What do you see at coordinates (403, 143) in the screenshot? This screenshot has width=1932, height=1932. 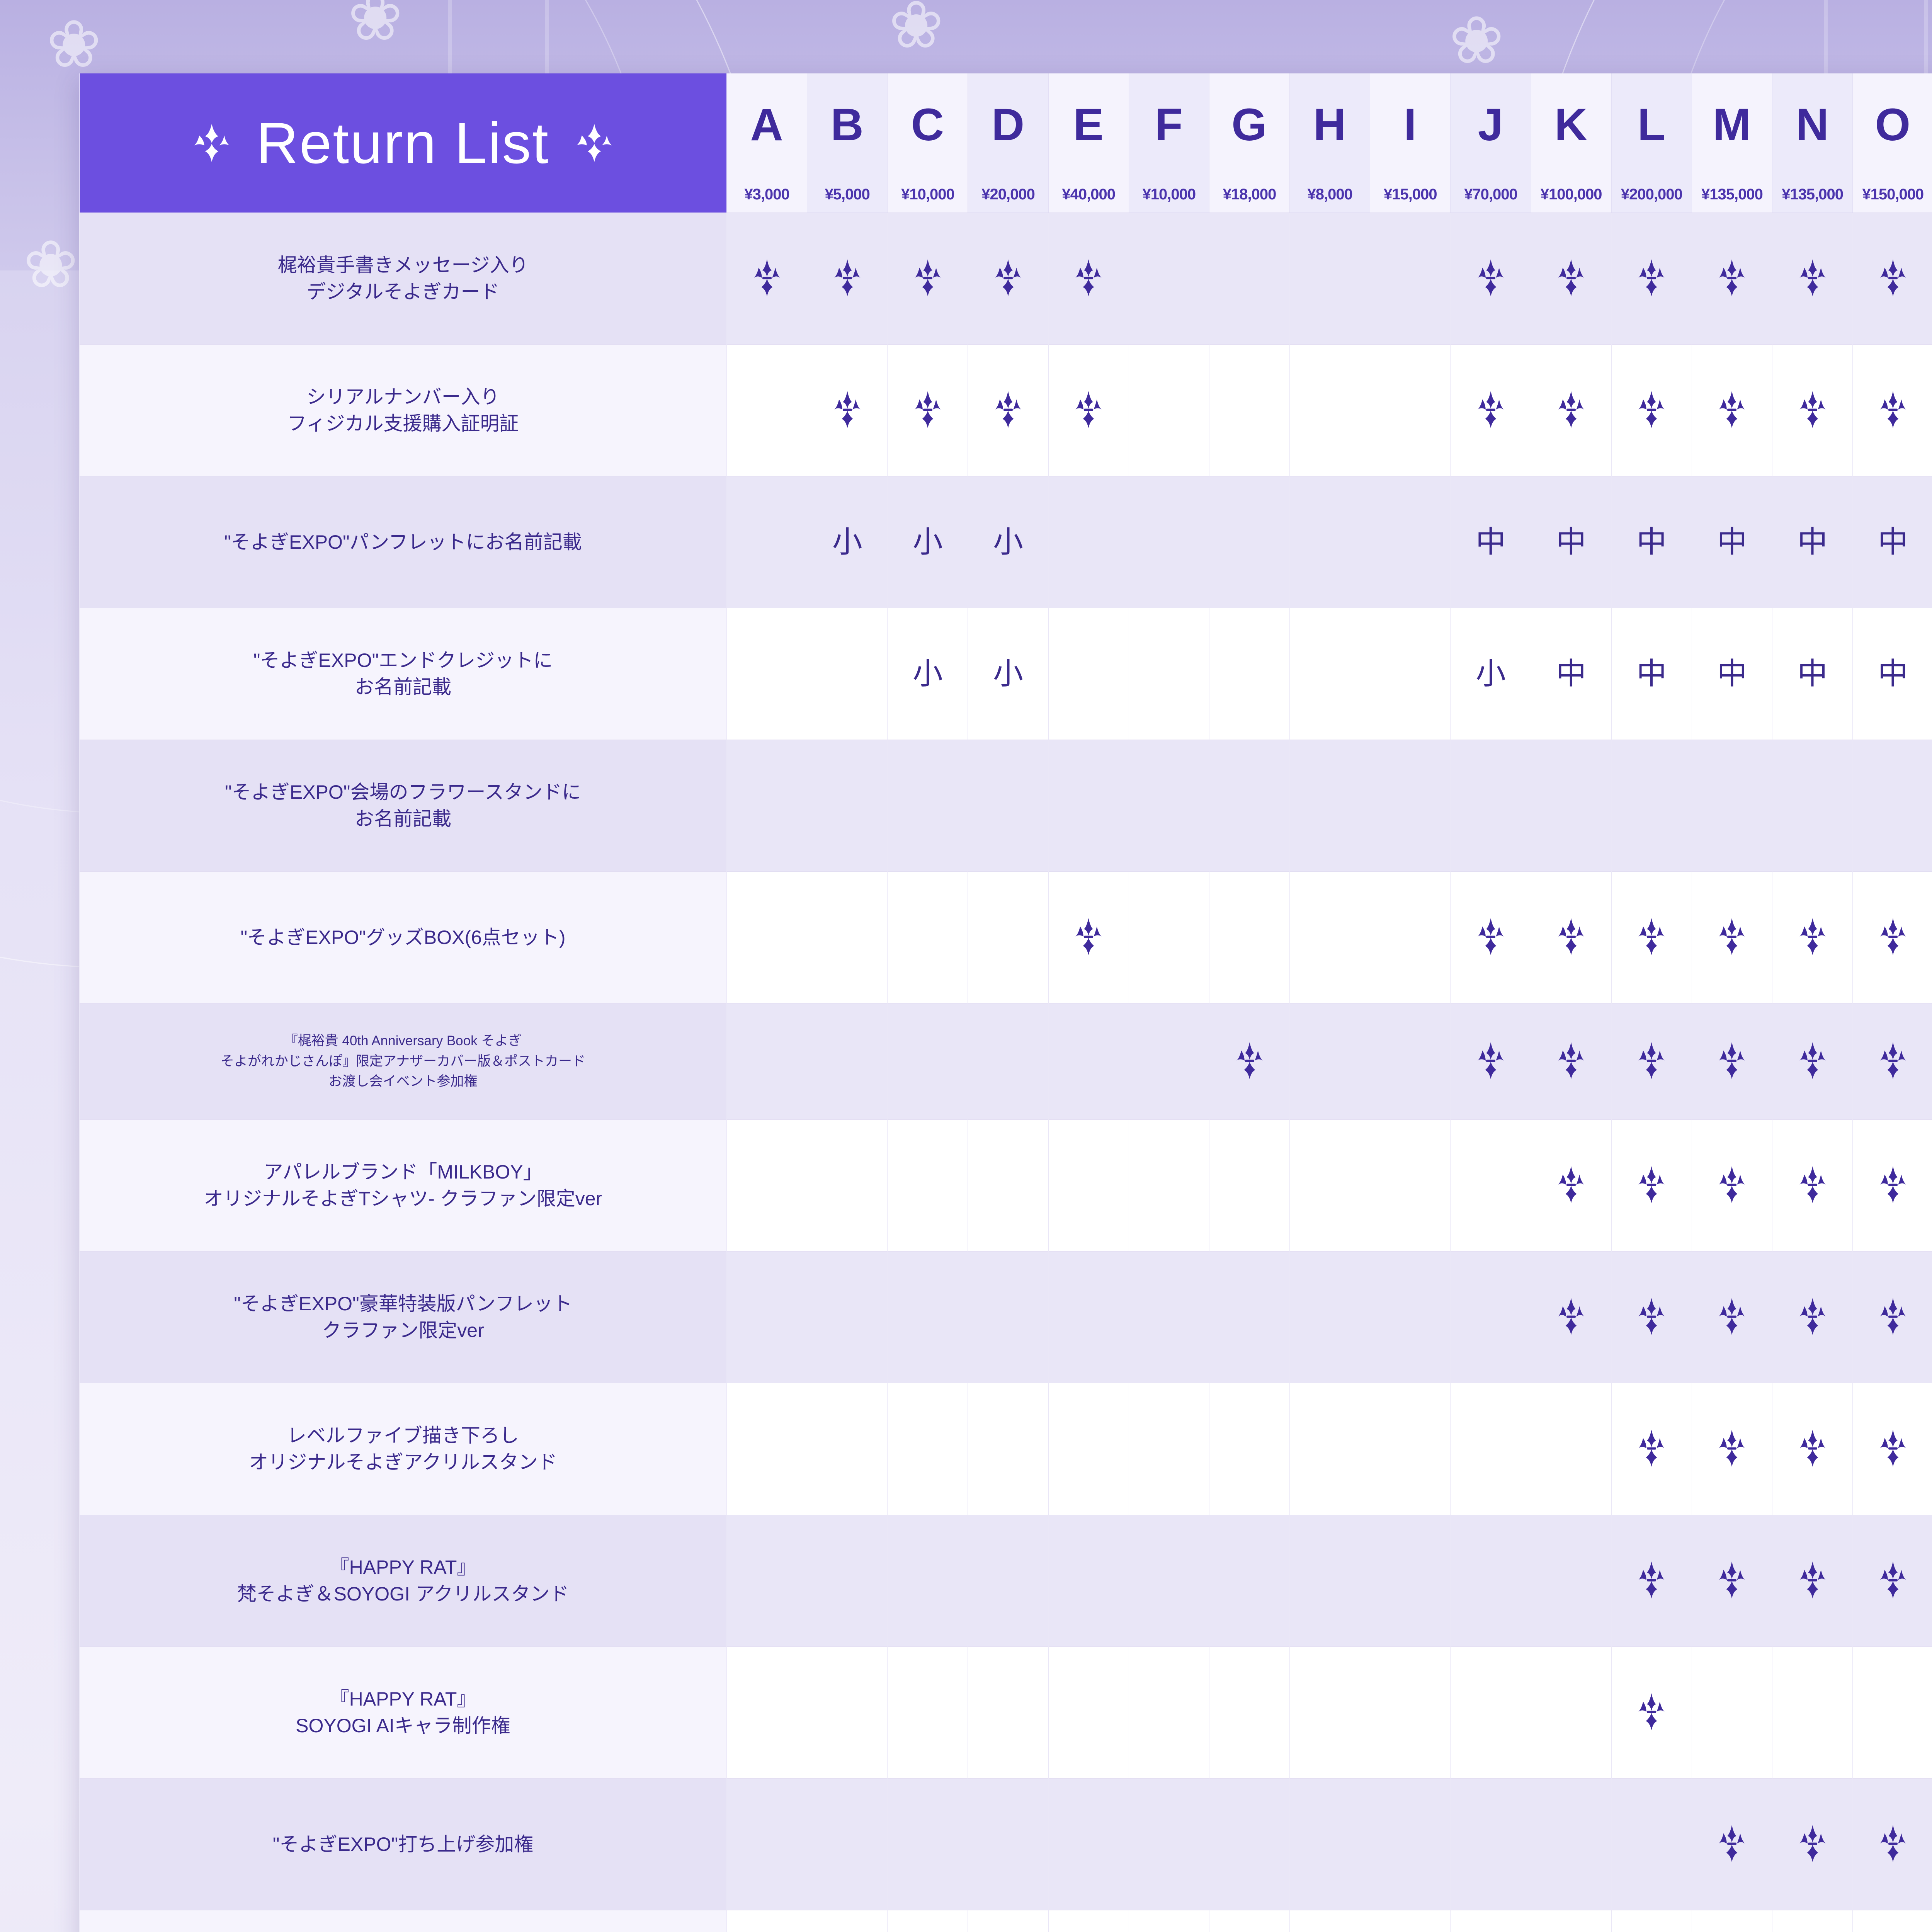 I see `page-title: Return List` at bounding box center [403, 143].